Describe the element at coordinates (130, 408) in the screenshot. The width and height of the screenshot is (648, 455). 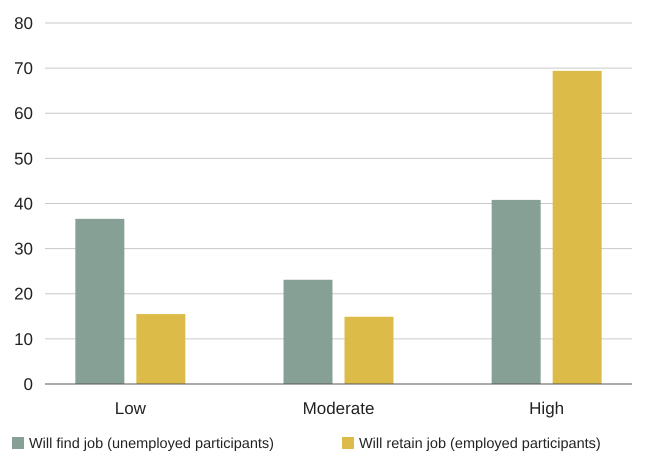
I see `x-tick-label: Low` at that location.